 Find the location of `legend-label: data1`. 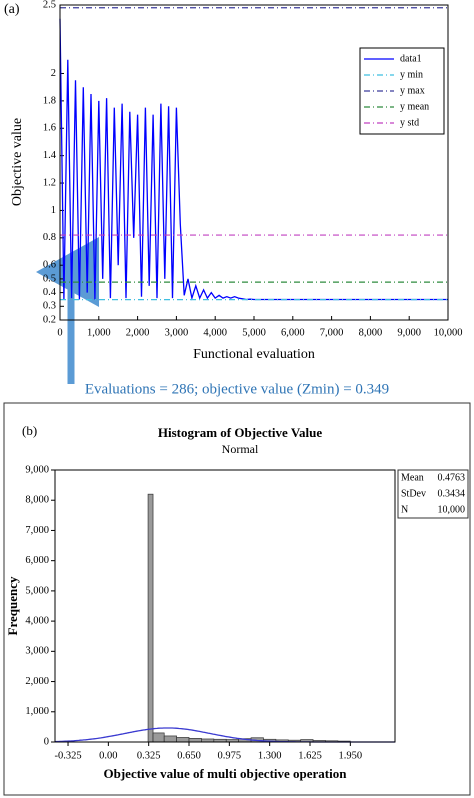

legend-label: data1 is located at coordinates (411, 58).